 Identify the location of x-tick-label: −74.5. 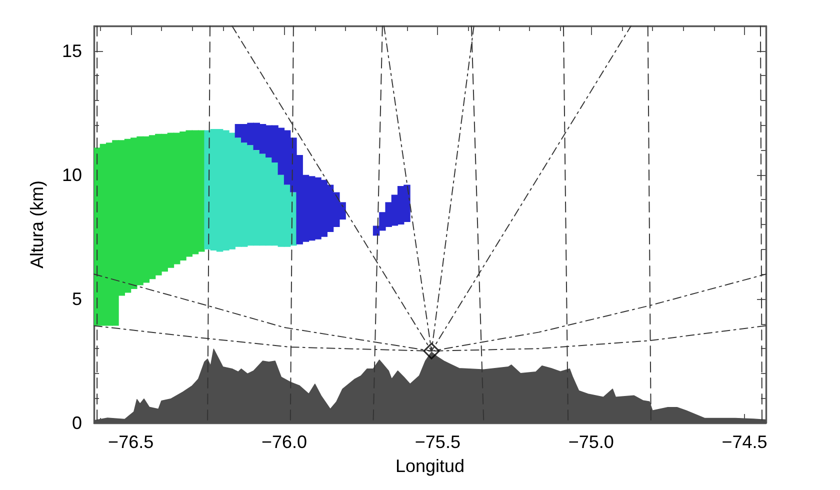
(745, 442).